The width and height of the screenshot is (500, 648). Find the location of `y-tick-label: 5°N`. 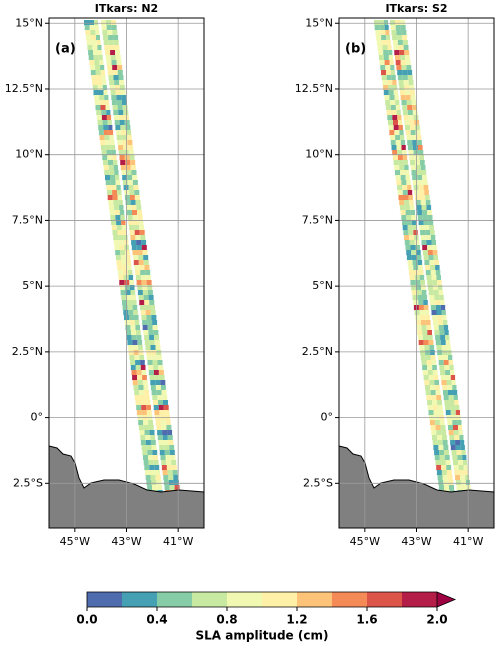

y-tick-label: 5°N is located at coordinates (322, 285).